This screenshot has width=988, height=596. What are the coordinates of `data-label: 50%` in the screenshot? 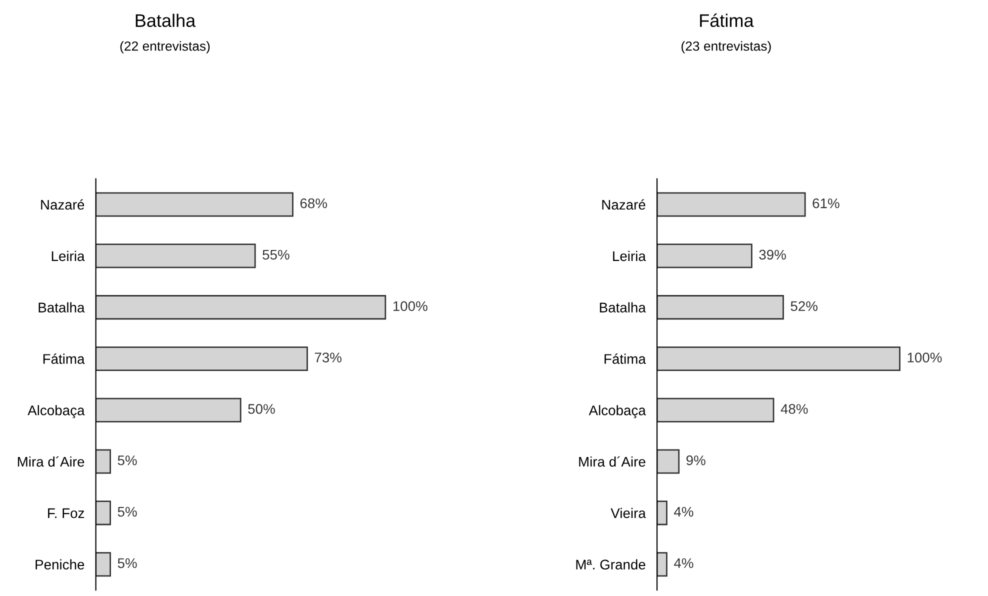 It's located at (261, 409).